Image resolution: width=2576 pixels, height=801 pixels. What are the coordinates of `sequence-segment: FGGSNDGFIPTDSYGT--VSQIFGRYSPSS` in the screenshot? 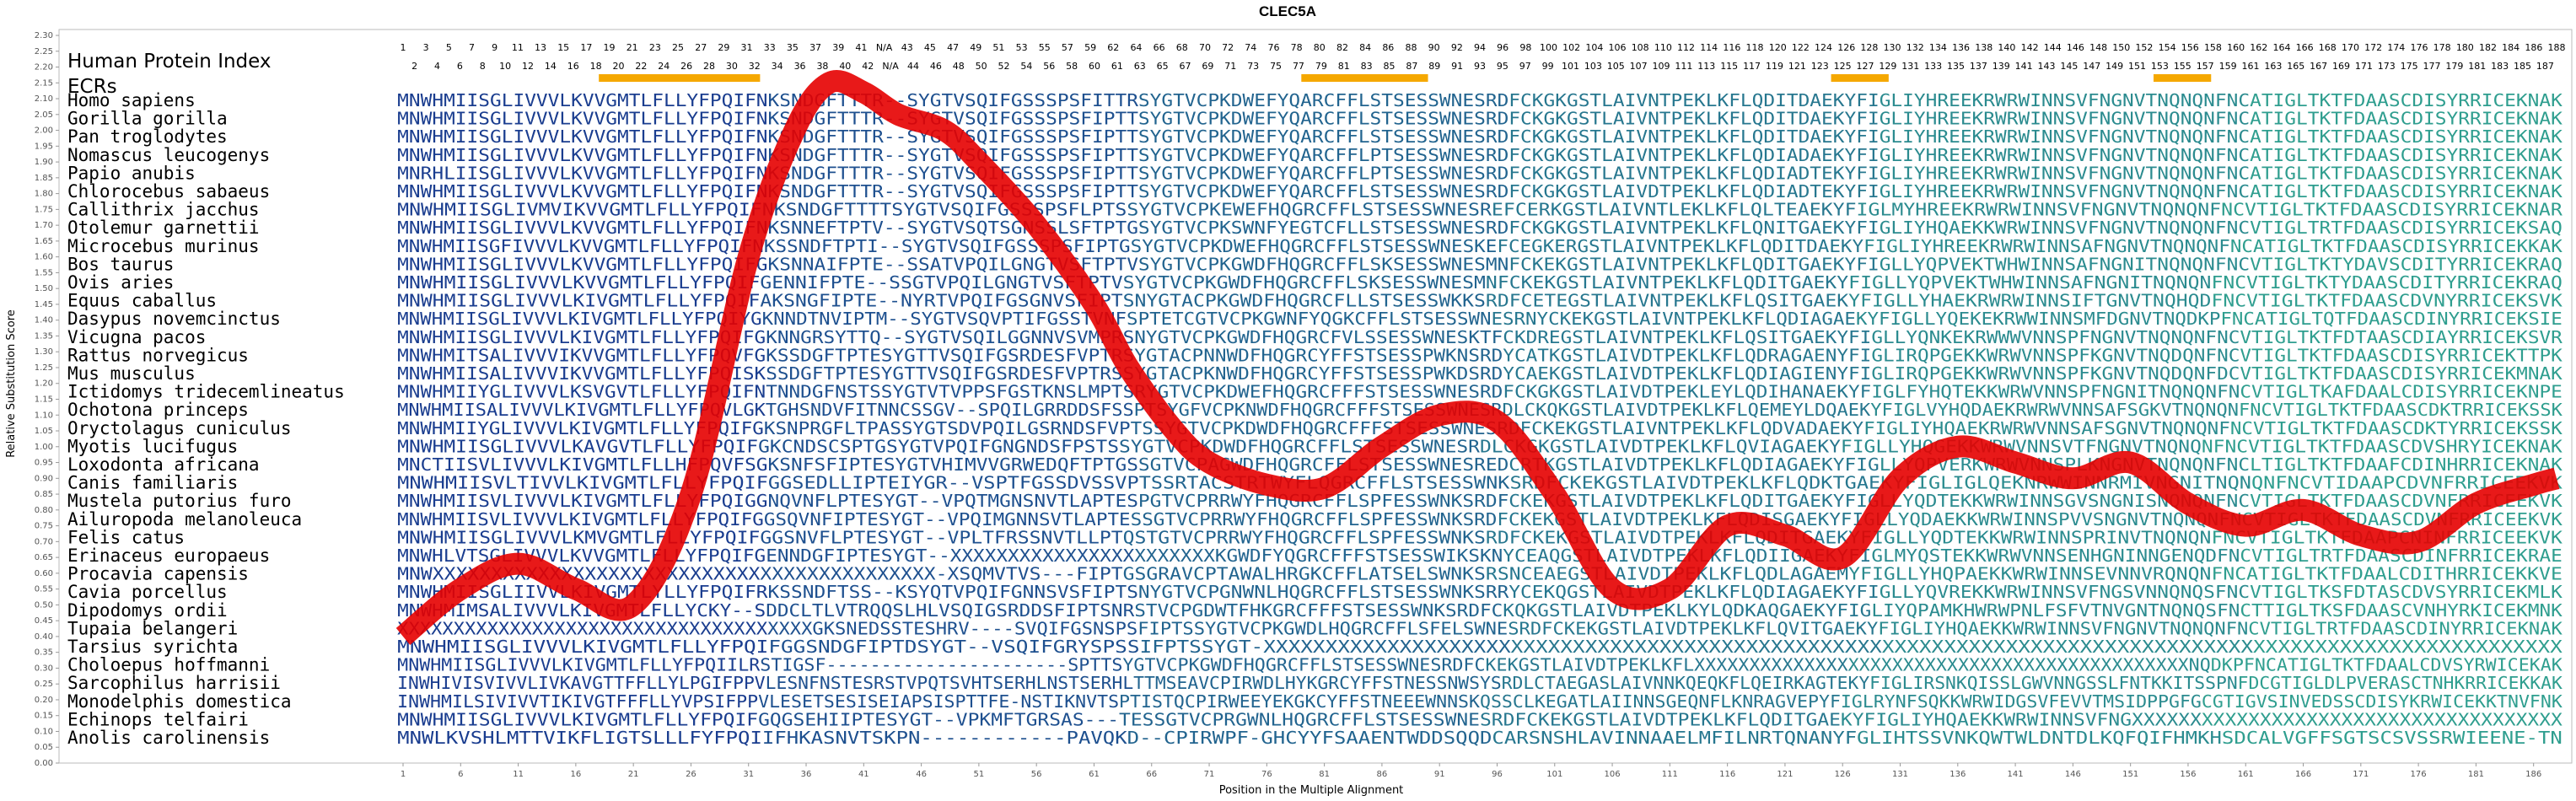 It's located at (953, 647).